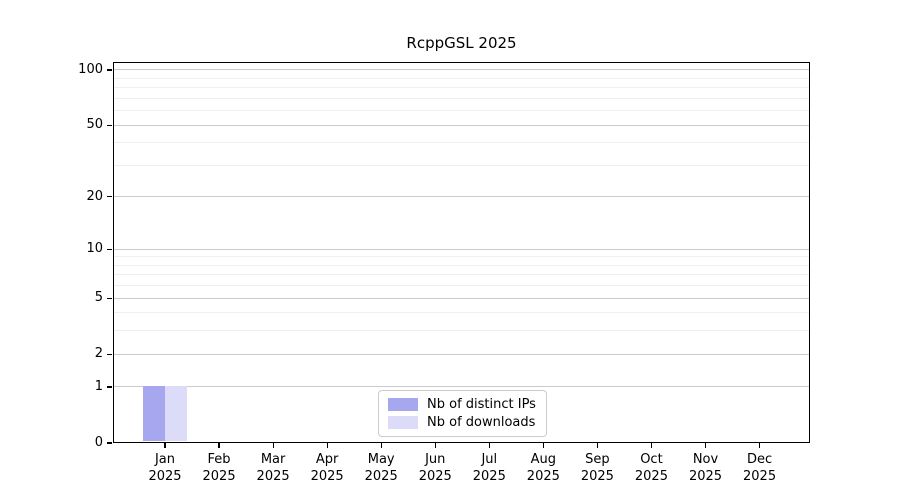 The width and height of the screenshot is (900, 500). Describe the element at coordinates (760, 468) in the screenshot. I see `x-axis-label: Dec 2025` at that location.